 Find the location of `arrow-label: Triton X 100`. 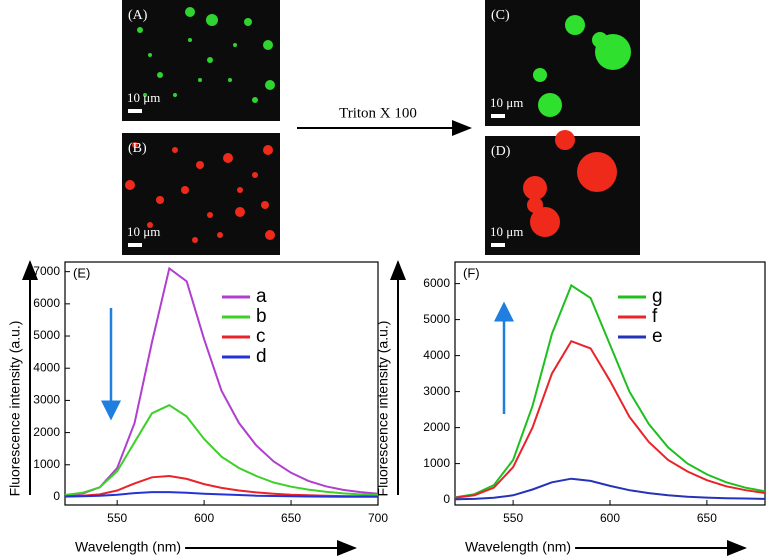

arrow-label: Triton X 100 is located at coordinates (378, 113).